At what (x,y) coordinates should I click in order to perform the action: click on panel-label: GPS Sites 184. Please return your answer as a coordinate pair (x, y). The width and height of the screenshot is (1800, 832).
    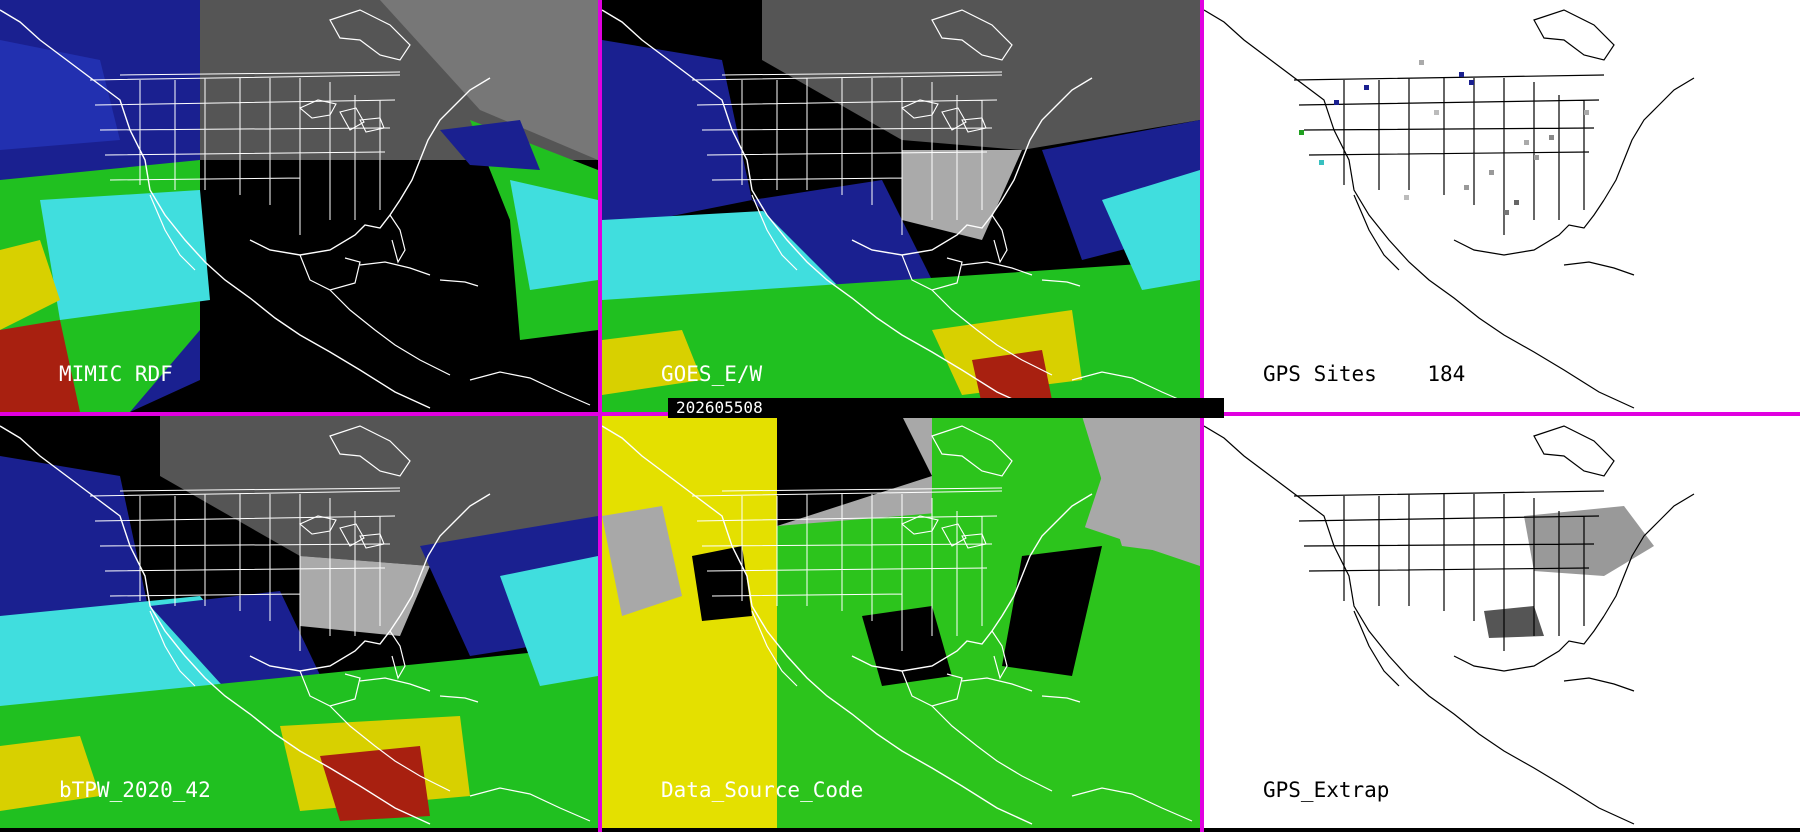
    Looking at the image, I should click on (1364, 374).